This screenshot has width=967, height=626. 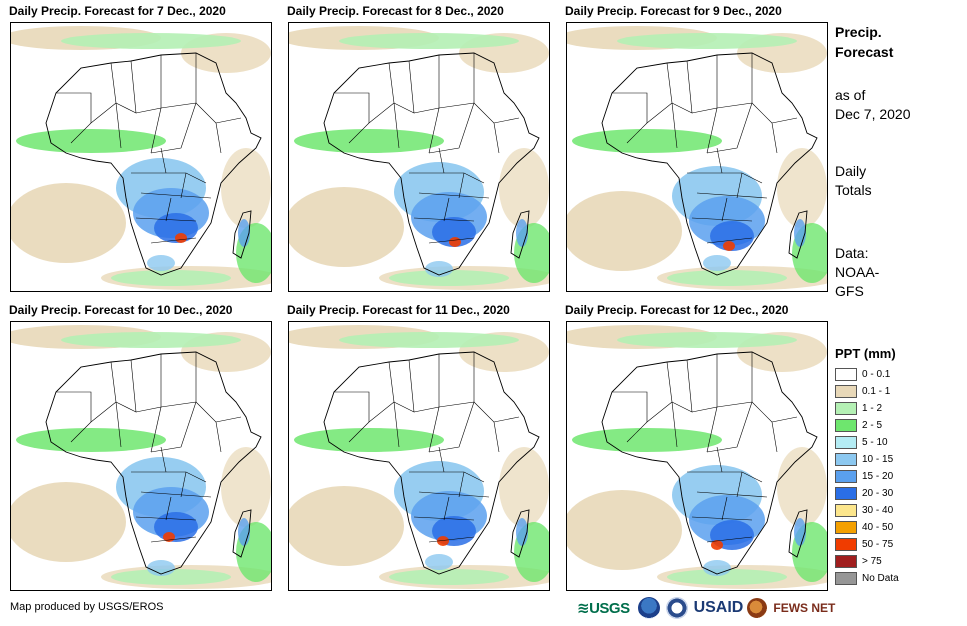 I want to click on legend-label: > 75, so click(x=872, y=561).